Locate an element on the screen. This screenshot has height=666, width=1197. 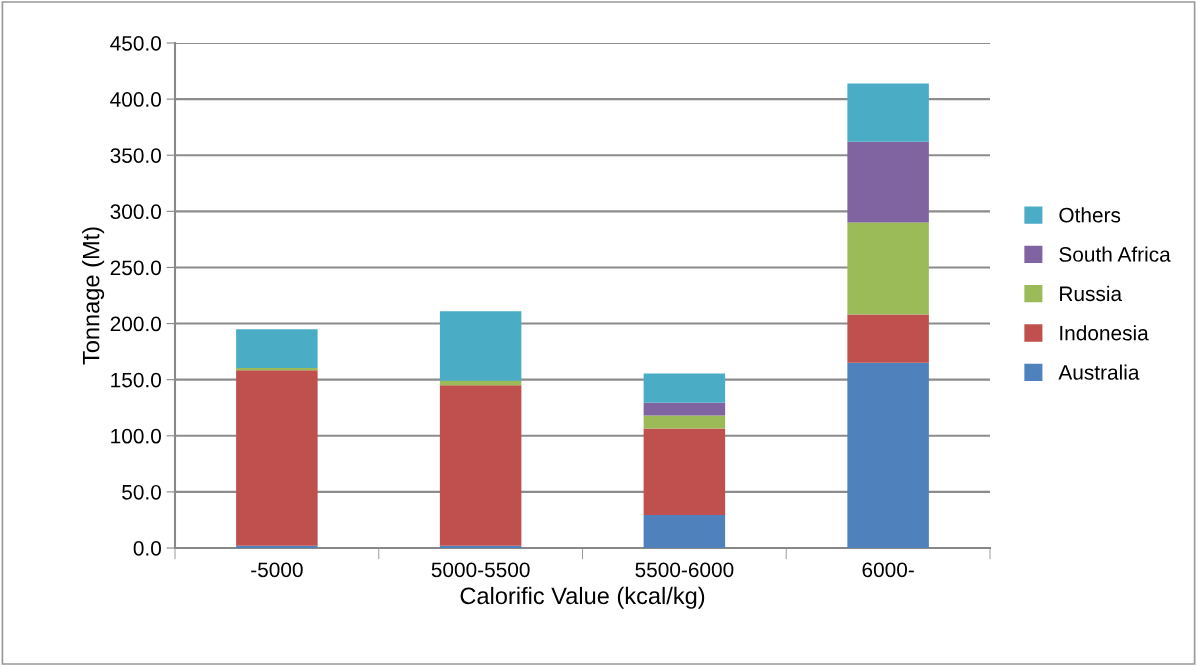
y-tick-label: 50.0 is located at coordinates (141, 492).